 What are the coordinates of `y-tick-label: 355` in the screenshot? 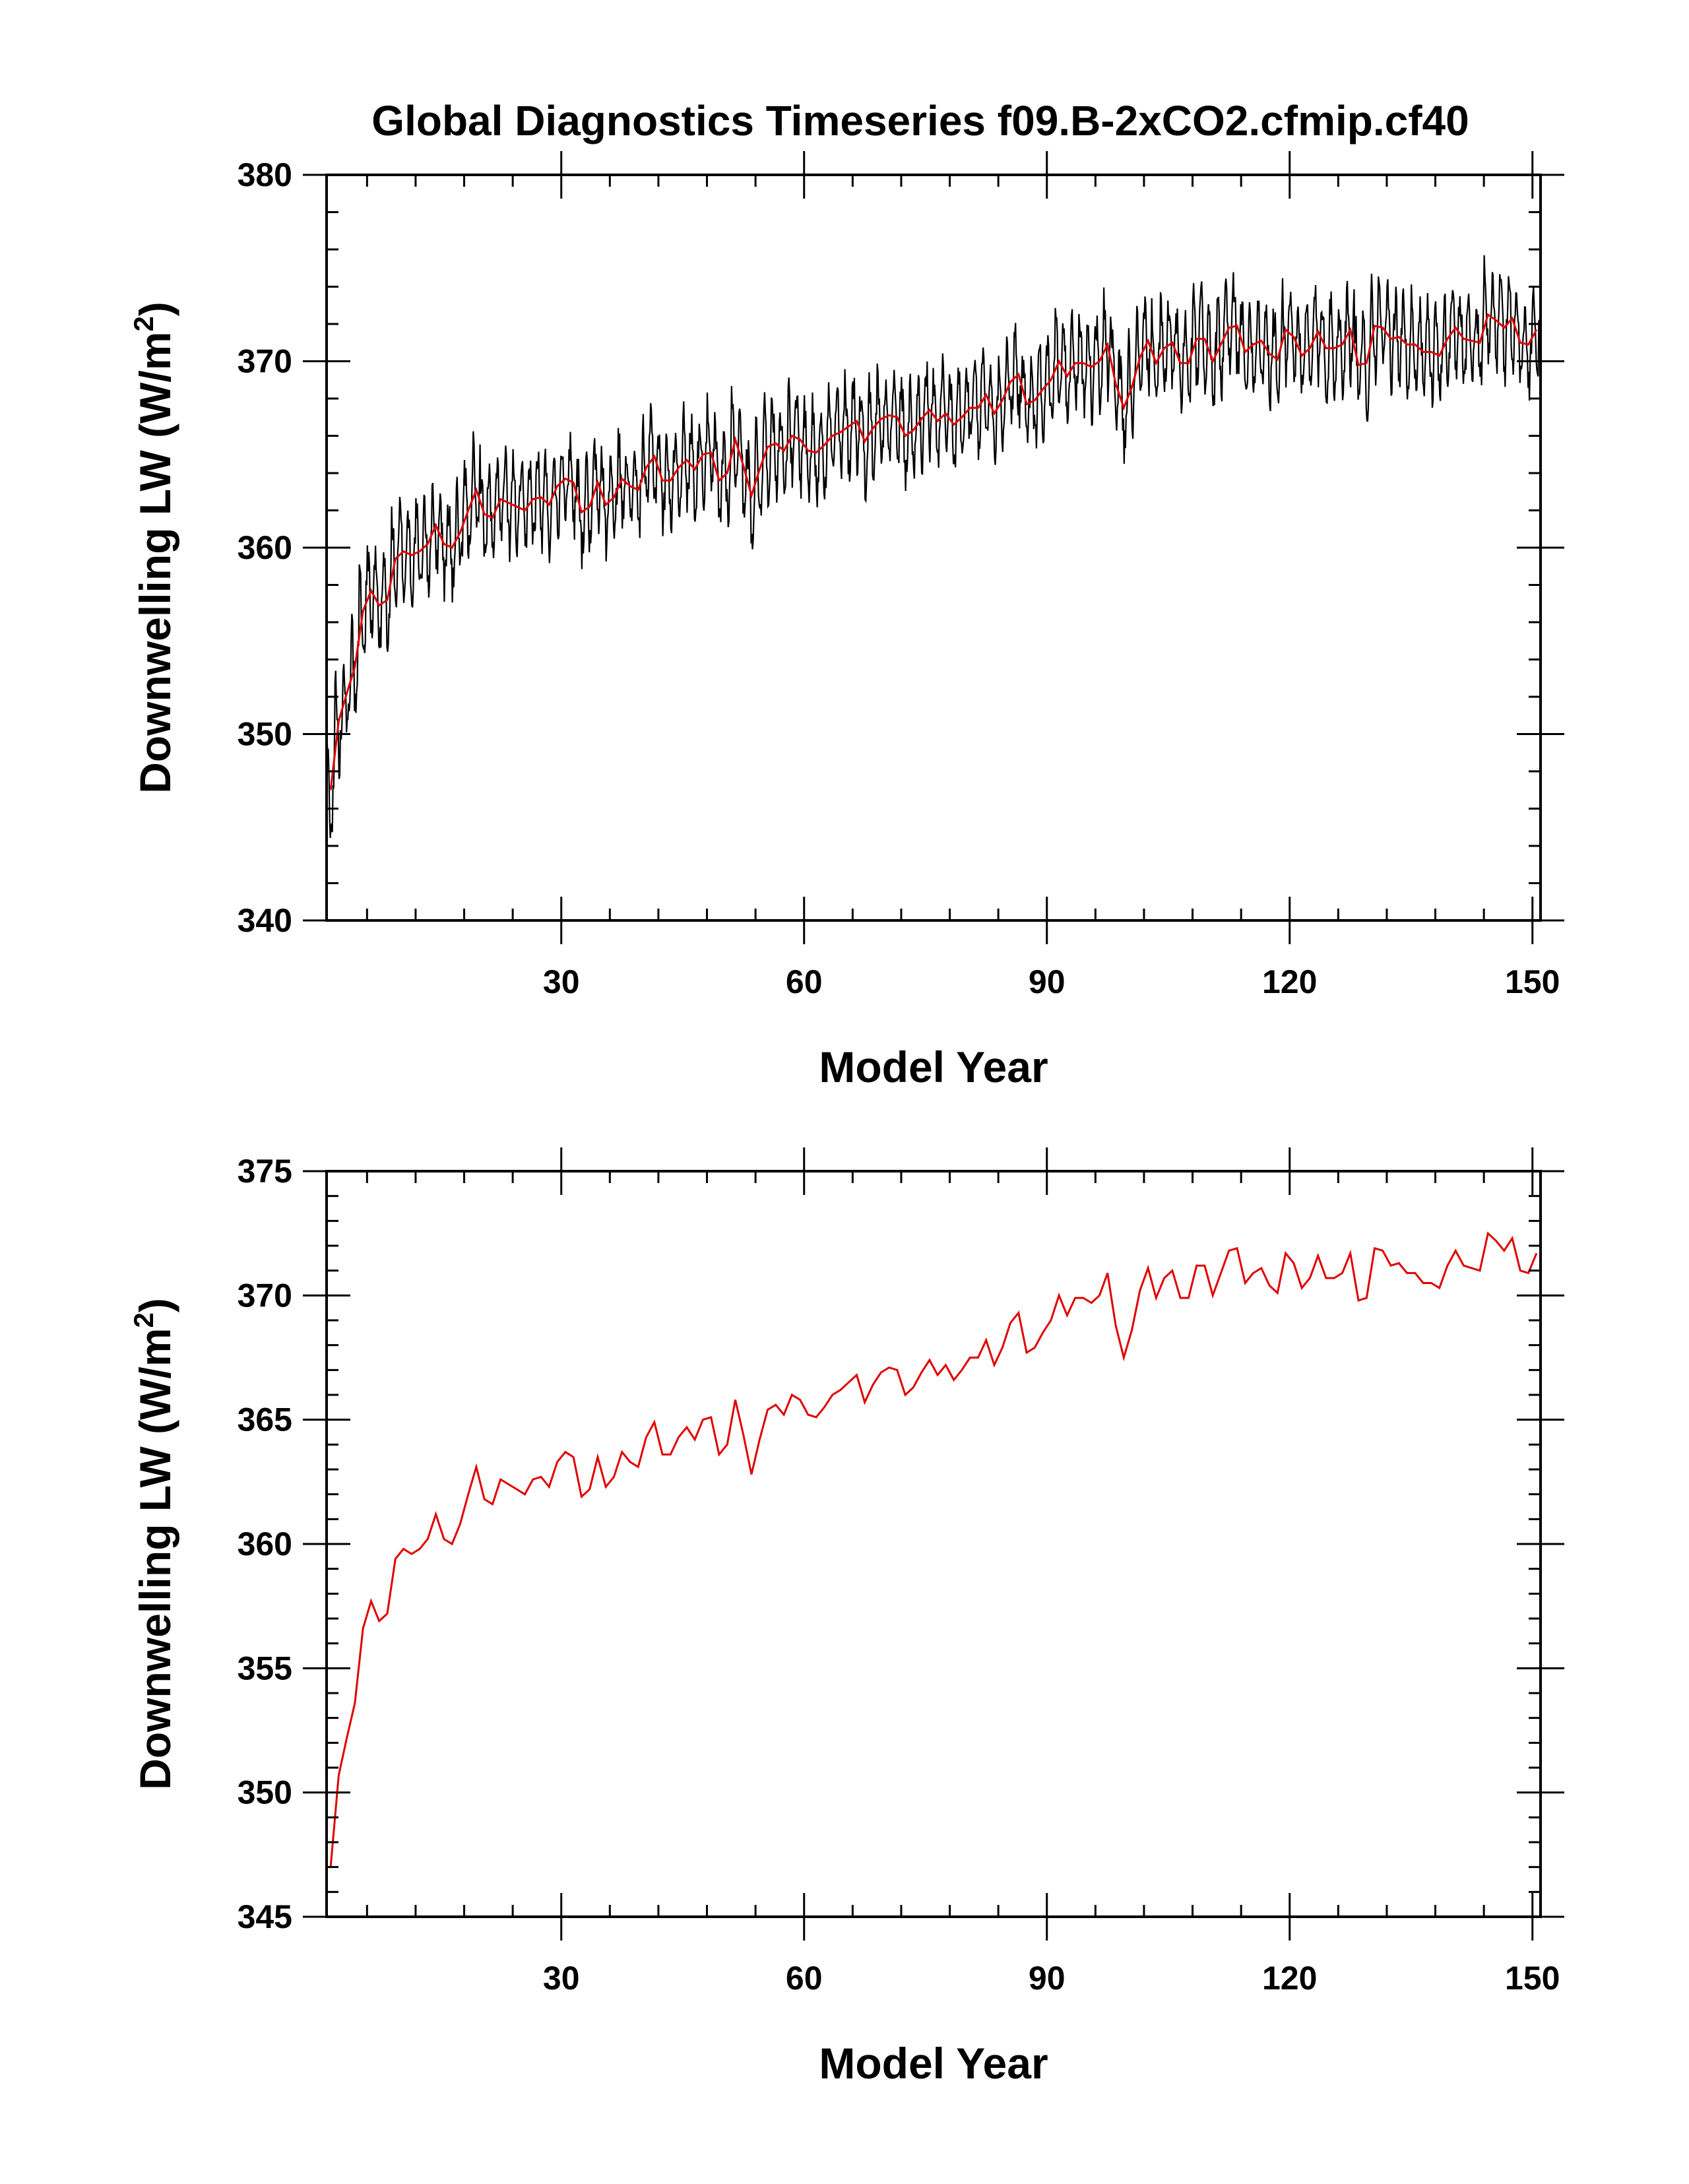 It's located at (265, 1668).